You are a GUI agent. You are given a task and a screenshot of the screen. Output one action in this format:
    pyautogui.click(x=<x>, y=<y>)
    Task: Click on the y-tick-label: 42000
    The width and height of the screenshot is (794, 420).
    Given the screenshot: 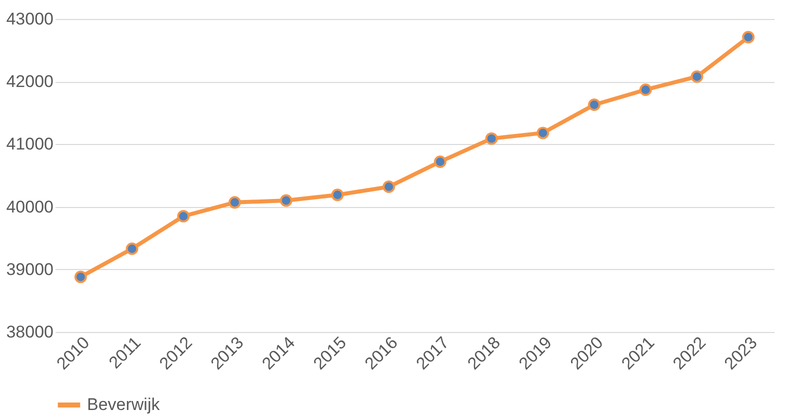 What is the action you would take?
    pyautogui.click(x=30, y=82)
    